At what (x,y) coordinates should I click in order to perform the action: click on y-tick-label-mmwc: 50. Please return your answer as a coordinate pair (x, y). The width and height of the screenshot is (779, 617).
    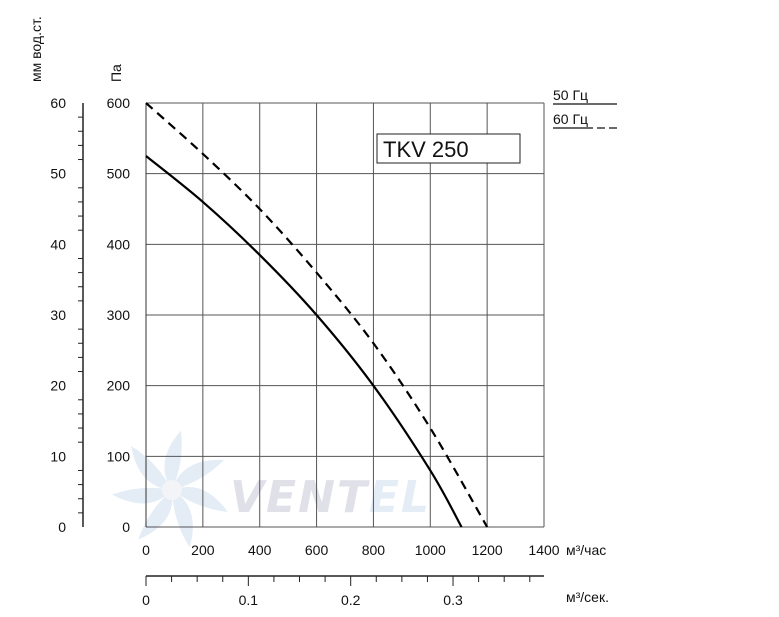
    Looking at the image, I should click on (58, 174).